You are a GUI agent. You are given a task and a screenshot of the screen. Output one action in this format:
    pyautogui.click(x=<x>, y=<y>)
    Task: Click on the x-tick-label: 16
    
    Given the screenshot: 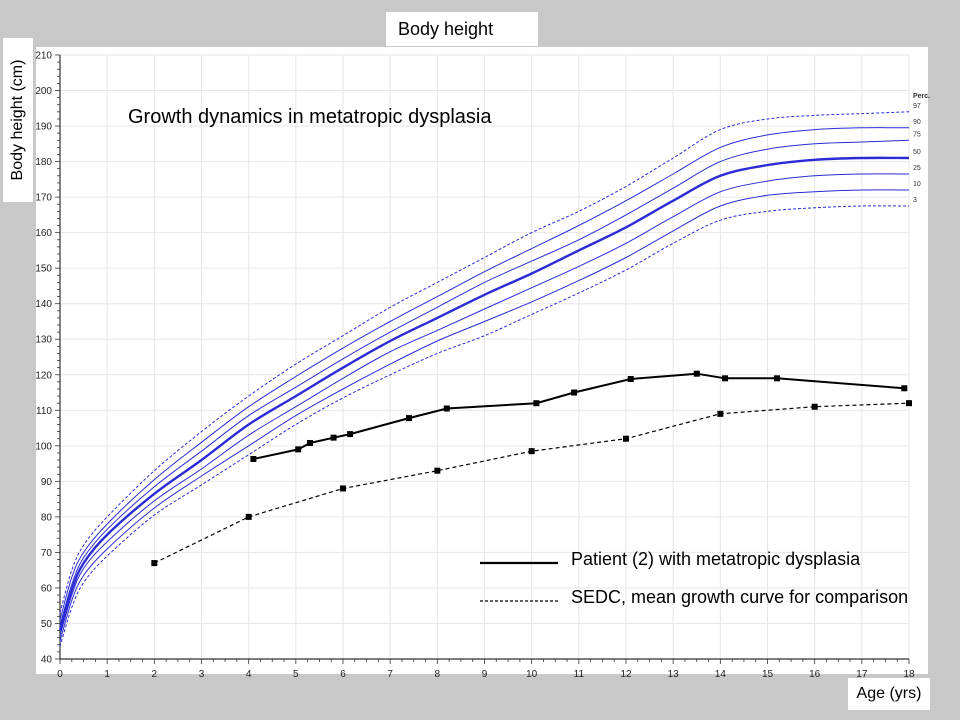 What is the action you would take?
    pyautogui.click(x=815, y=674)
    